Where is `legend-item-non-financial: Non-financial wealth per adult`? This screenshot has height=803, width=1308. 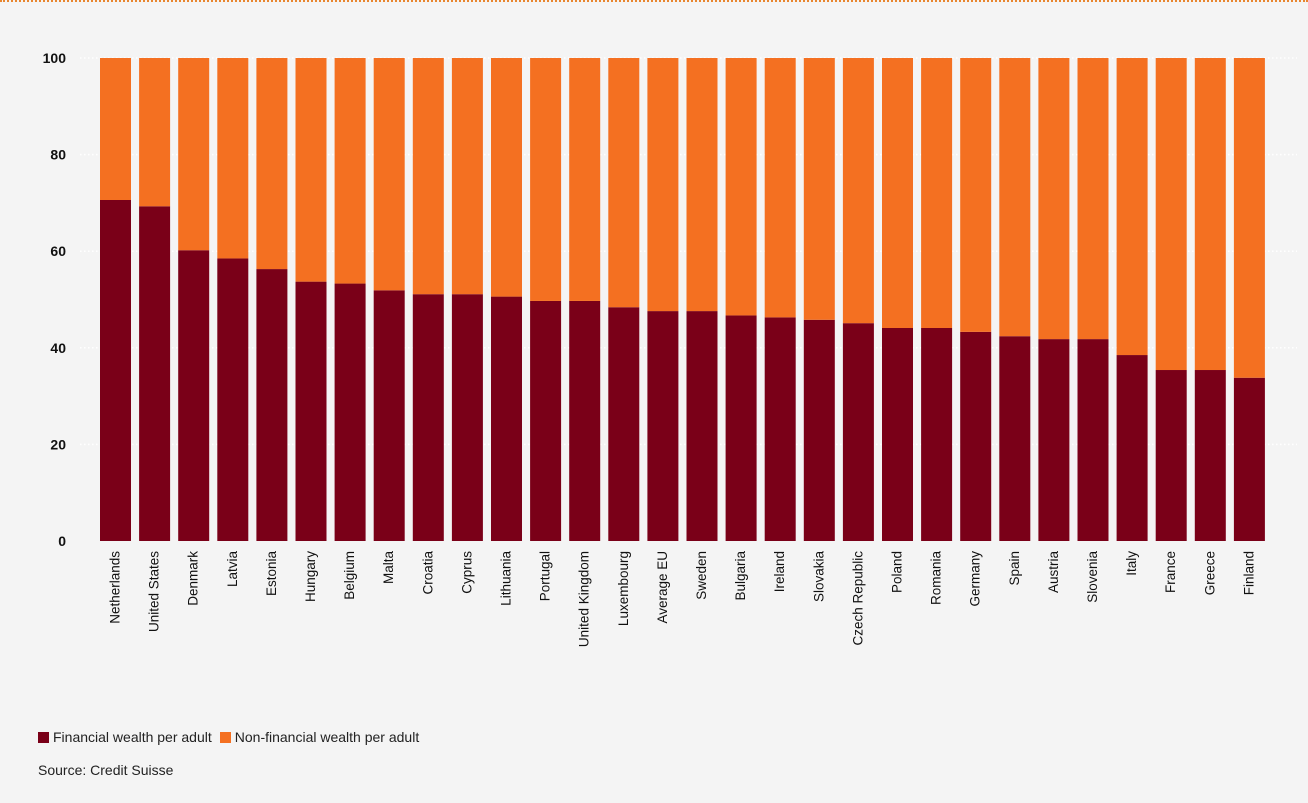 legend-item-non-financial: Non-financial wealth per adult is located at coordinates (319, 737).